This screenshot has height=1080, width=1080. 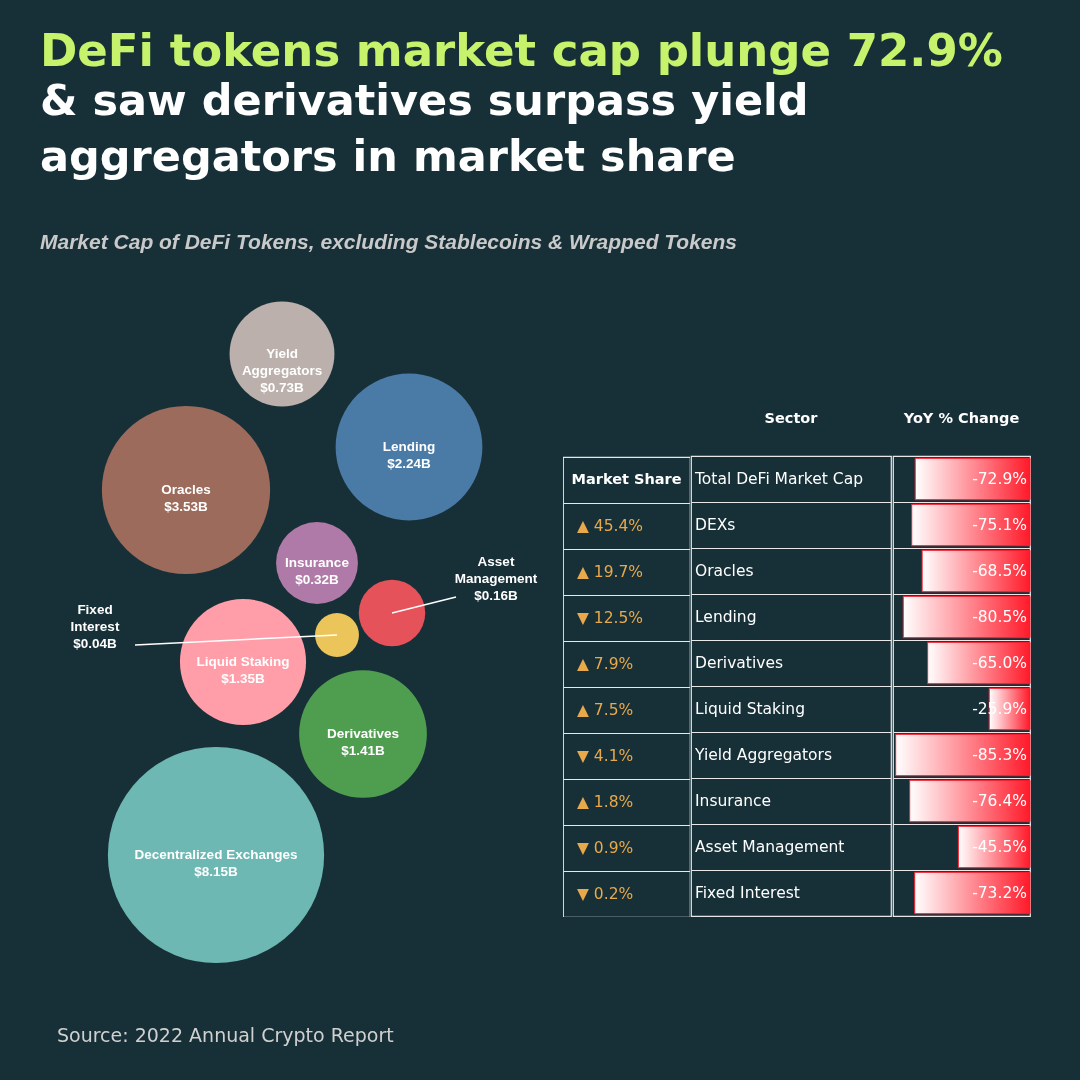 What do you see at coordinates (770, 847) in the screenshot?
I see `y-tick-label: Asset Management` at bounding box center [770, 847].